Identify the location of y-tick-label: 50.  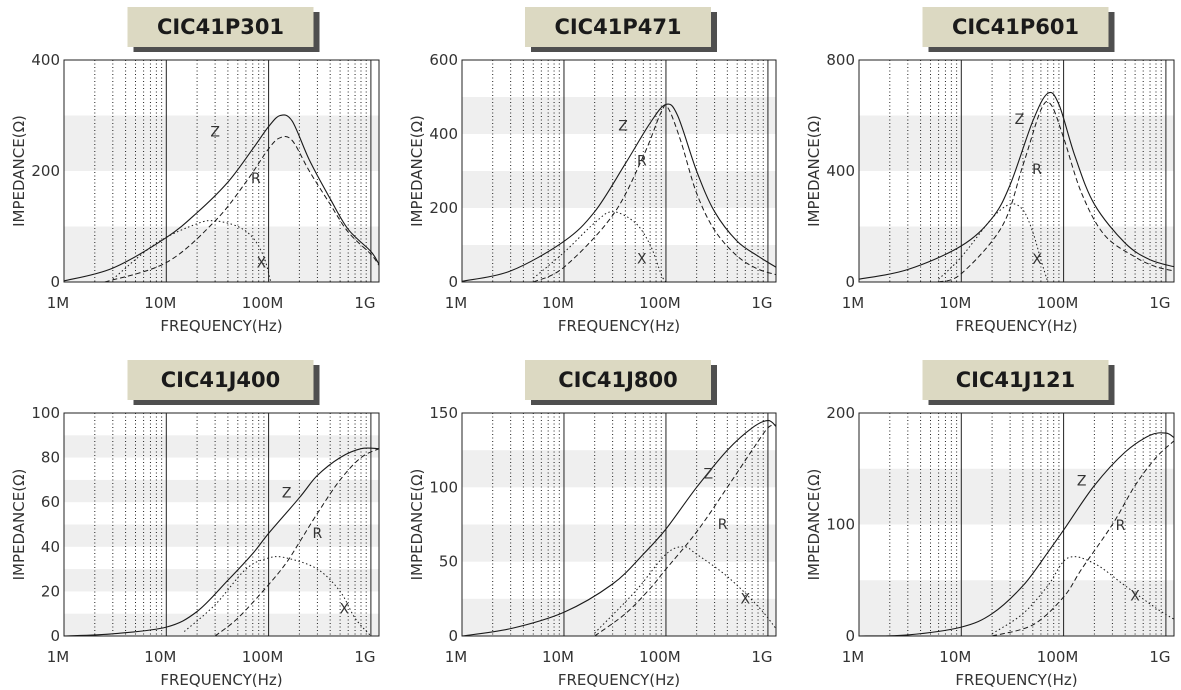
(448, 562).